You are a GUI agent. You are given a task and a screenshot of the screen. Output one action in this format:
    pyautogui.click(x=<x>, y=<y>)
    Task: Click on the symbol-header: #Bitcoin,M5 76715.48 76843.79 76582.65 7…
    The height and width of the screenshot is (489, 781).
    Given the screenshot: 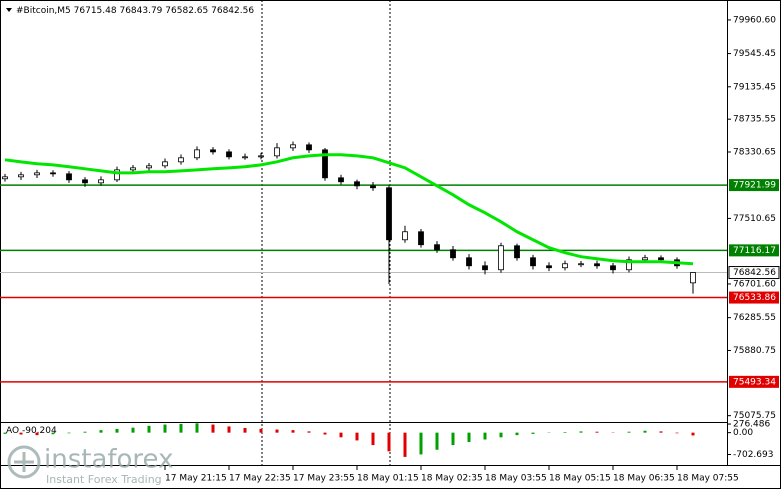 What is the action you would take?
    pyautogui.click(x=135, y=11)
    